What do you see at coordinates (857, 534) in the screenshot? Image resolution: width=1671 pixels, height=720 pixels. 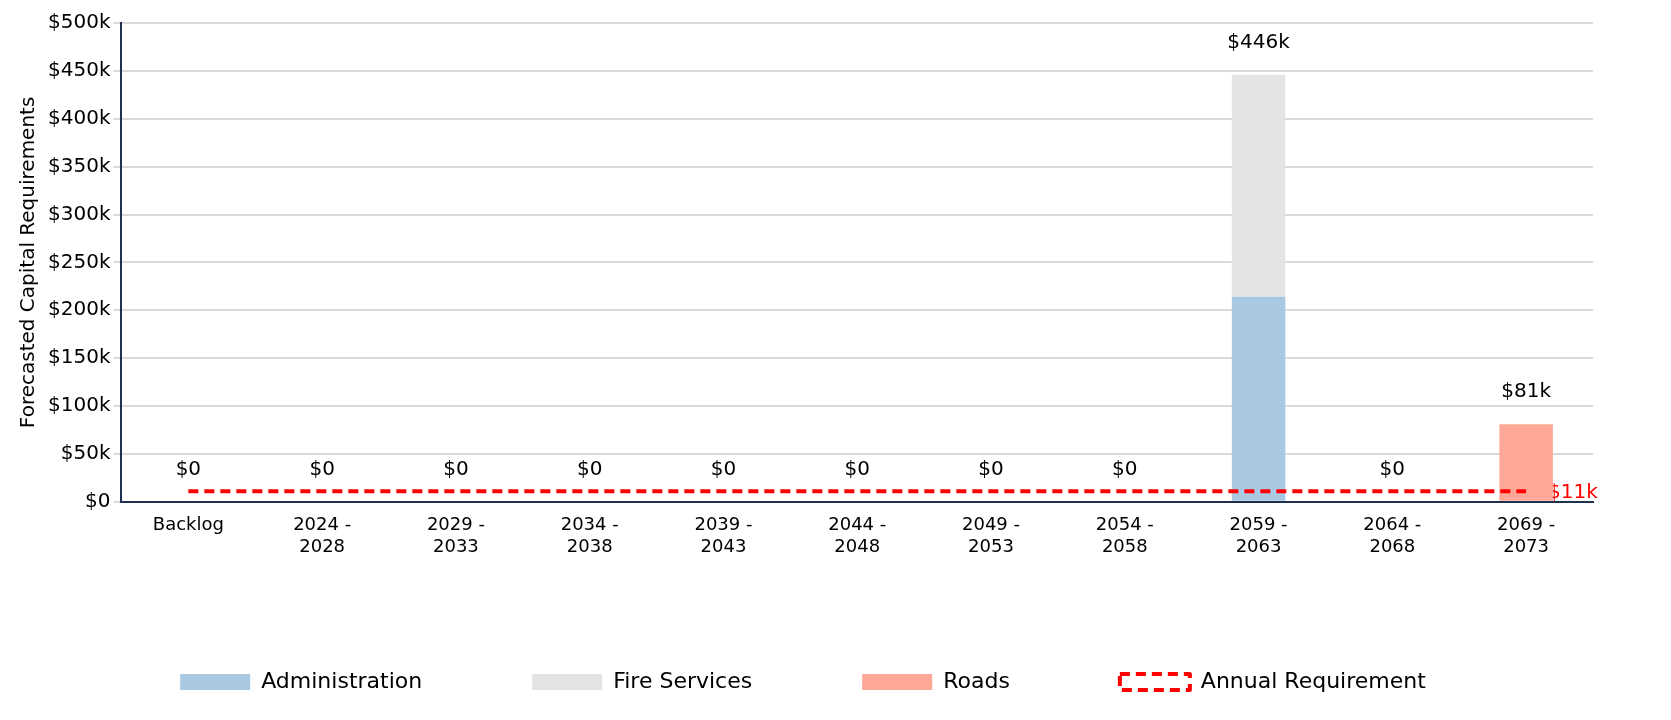 I see `x-tick-label: 2044 - 2048` at bounding box center [857, 534].